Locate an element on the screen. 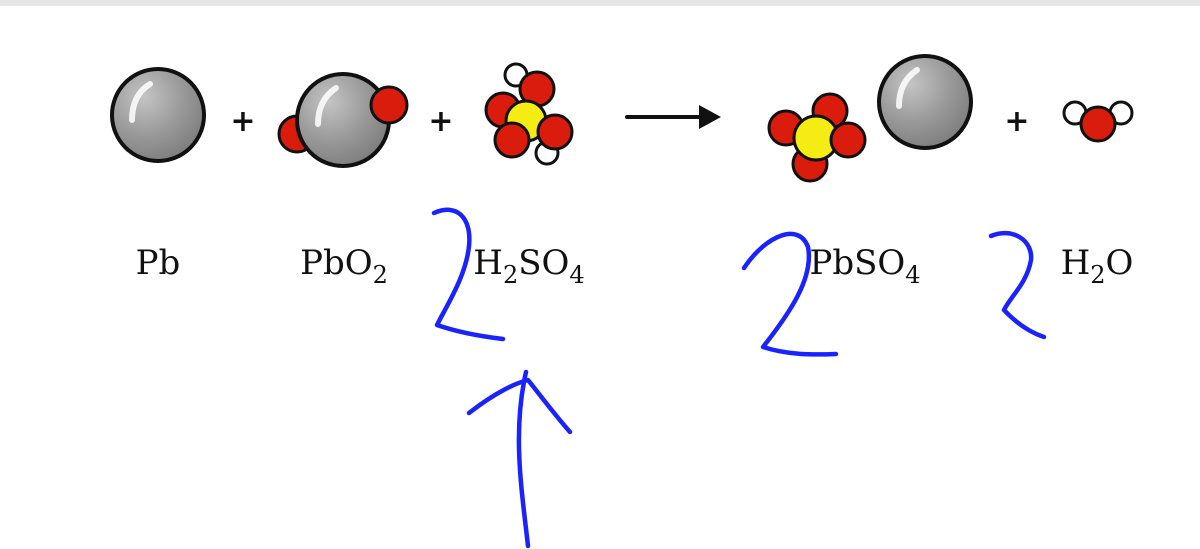 The width and height of the screenshot is (1200, 549). h2so4-molecule-model is located at coordinates (529, 114).